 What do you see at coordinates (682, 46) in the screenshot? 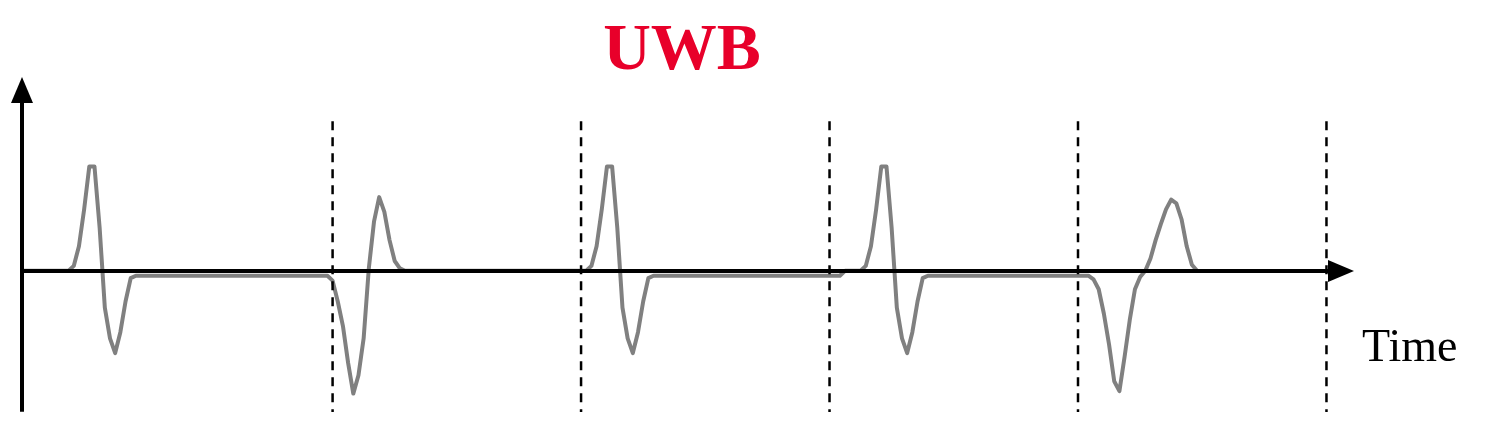
I see `chart-title: UWB` at bounding box center [682, 46].